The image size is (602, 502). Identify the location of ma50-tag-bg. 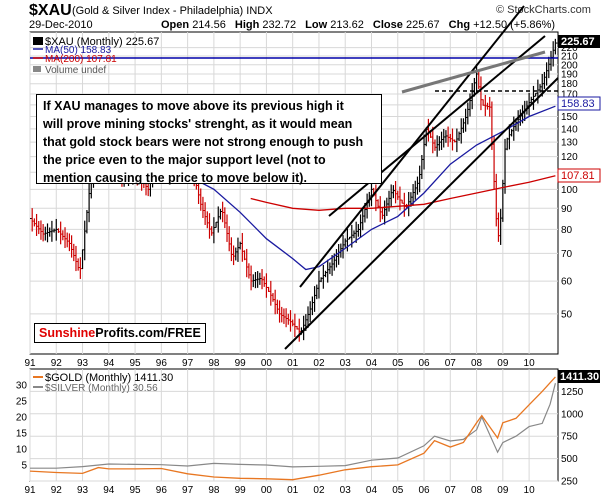
(579, 103).